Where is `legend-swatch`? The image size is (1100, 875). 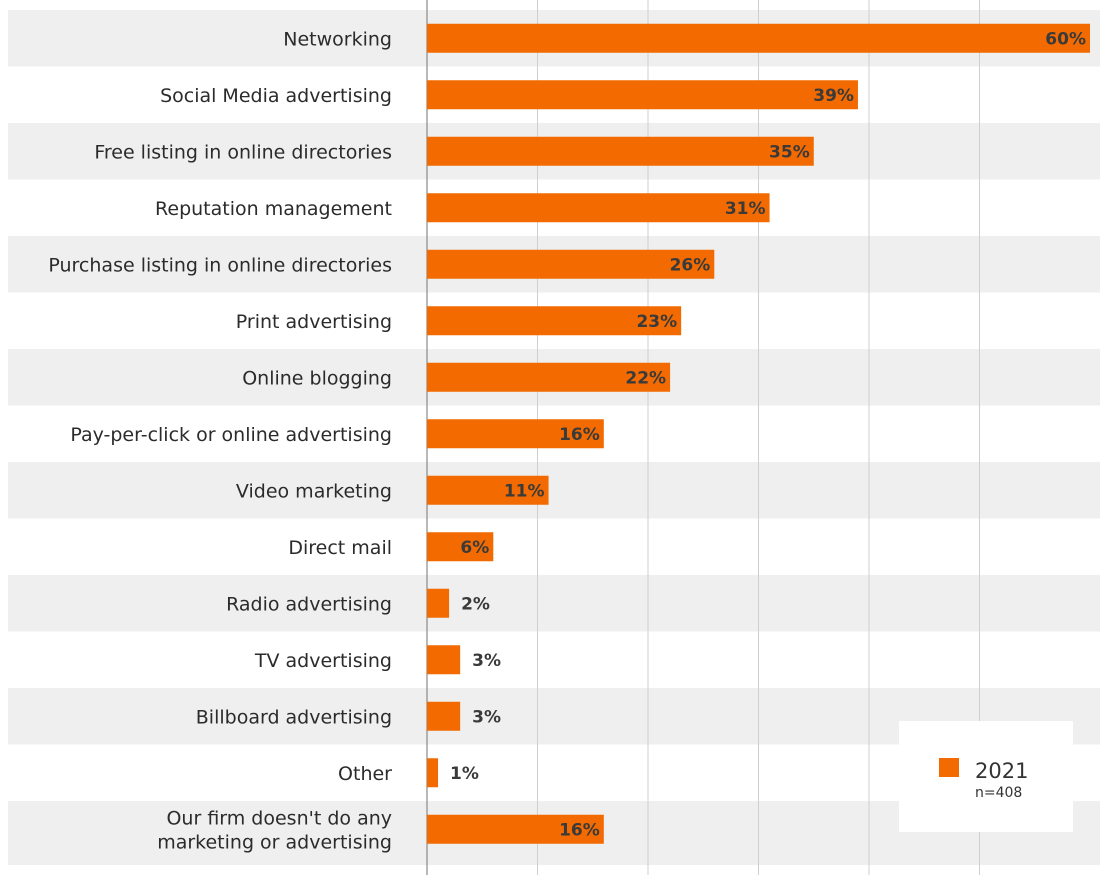 legend-swatch is located at coordinates (949, 767).